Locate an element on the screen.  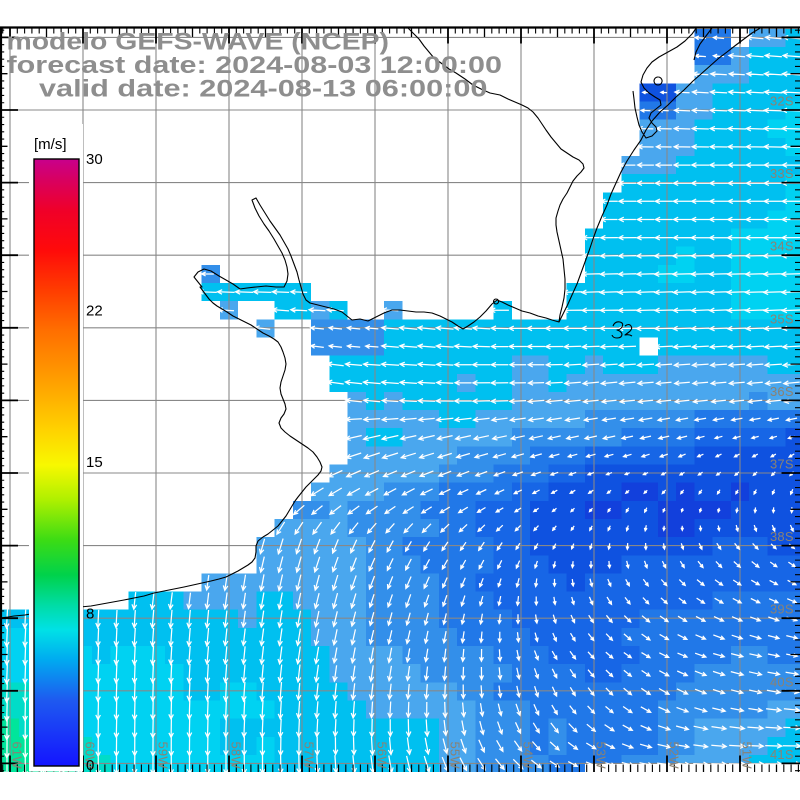
svg-text: 34S is located at coordinates (782, 246).